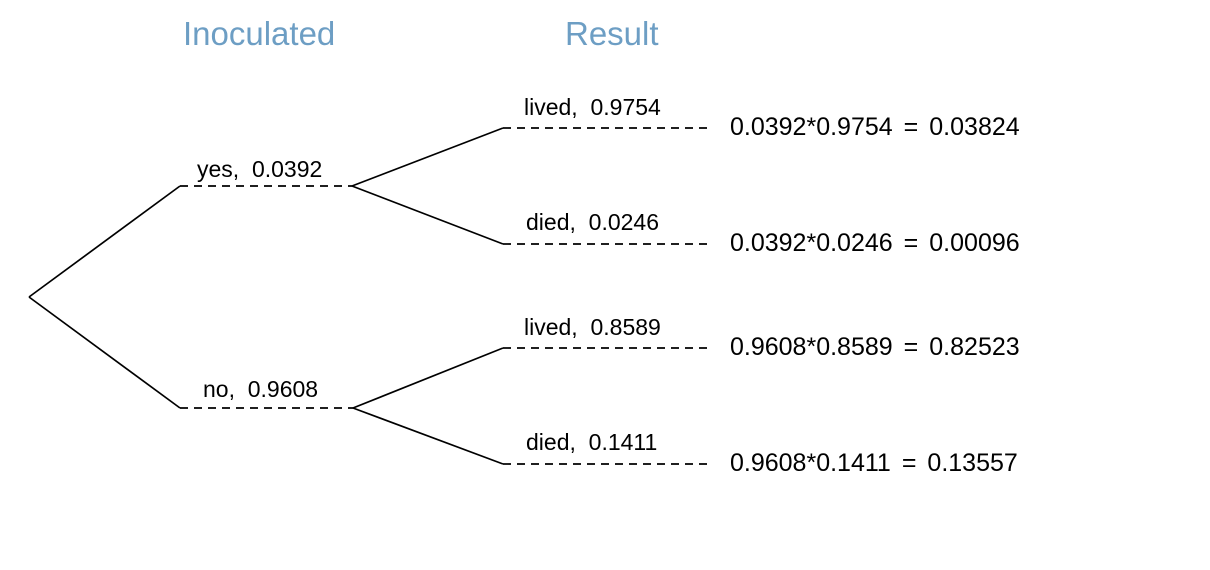 The height and width of the screenshot is (570, 1210). I want to click on product-calc: 0.0392*0.9754, so click(811, 126).